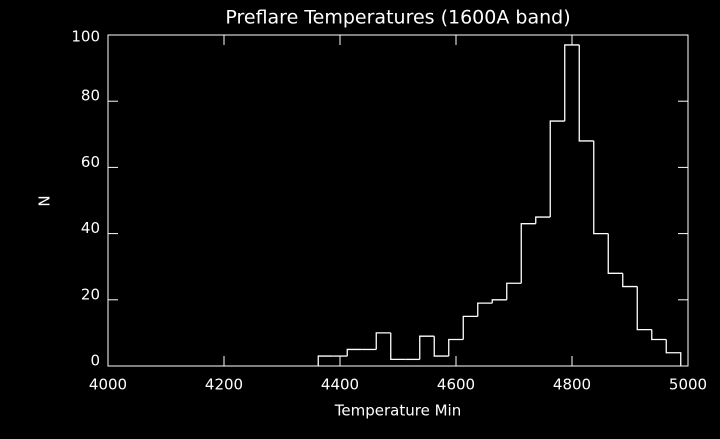 The width and height of the screenshot is (720, 439). What do you see at coordinates (95, 361) in the screenshot?
I see `y-tick-label: 0` at bounding box center [95, 361].